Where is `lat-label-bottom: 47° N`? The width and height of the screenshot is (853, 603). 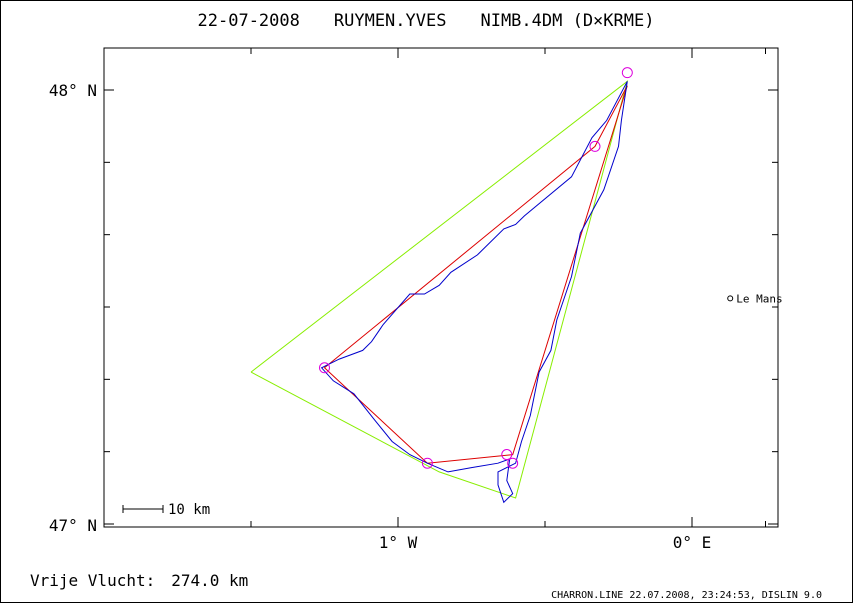
lat-label-bottom: 47° N is located at coordinates (73, 525).